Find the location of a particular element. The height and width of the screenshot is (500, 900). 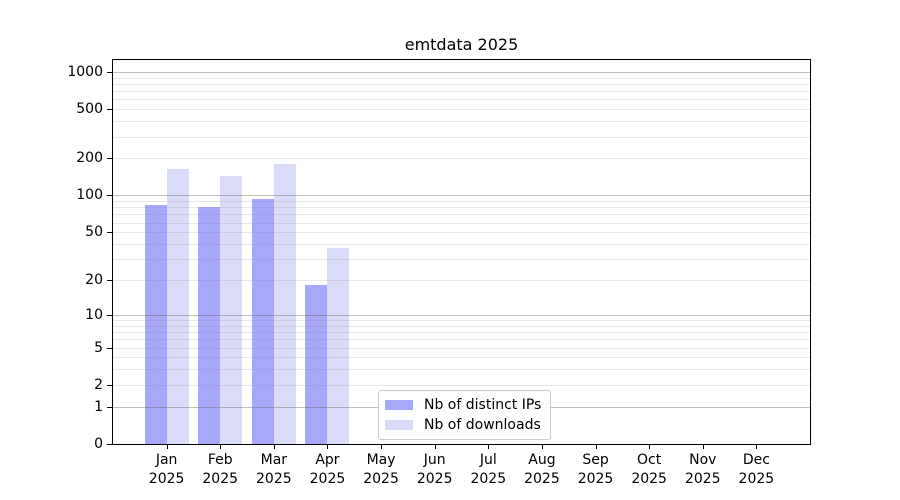

legend-label-downloads: Nb of downloads is located at coordinates (482, 425).